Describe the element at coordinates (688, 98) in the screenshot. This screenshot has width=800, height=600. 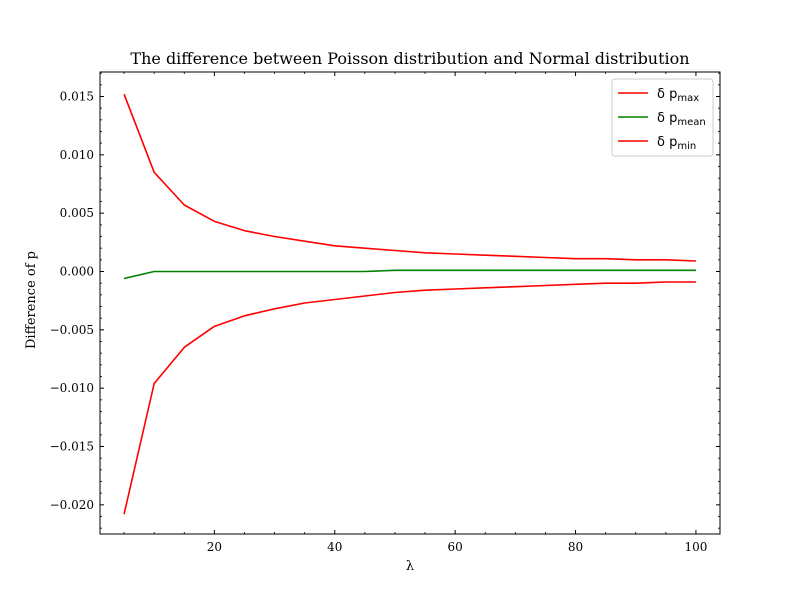
I see `legend-label-subscript: max` at that location.